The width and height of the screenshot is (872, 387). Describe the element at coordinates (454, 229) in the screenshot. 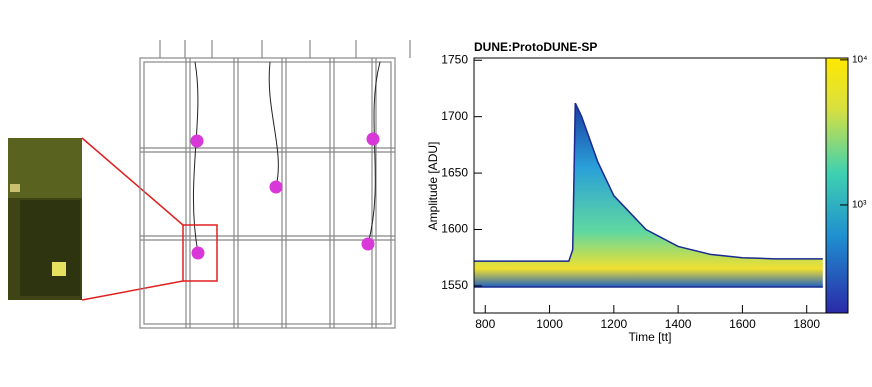

I see `y-tick-label: 1600` at that location.